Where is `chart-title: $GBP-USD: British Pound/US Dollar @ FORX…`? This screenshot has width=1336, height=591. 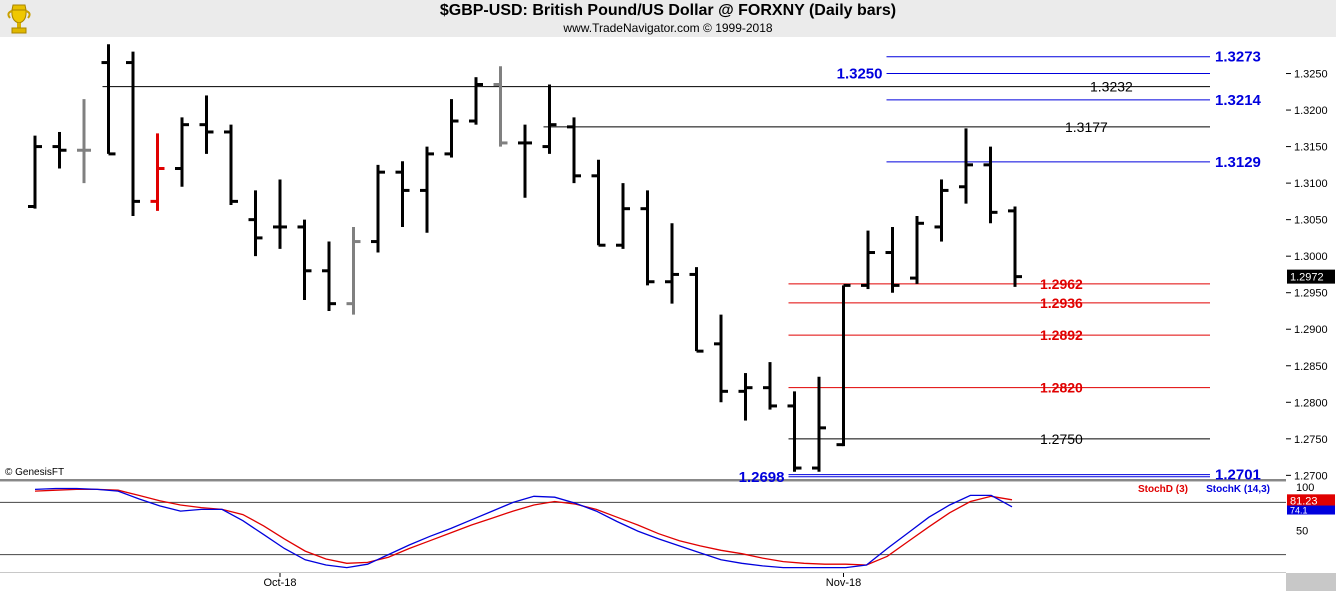
chart-title: $GBP-USD: British Pound/US Dollar @ FORX… is located at coordinates (668, 10).